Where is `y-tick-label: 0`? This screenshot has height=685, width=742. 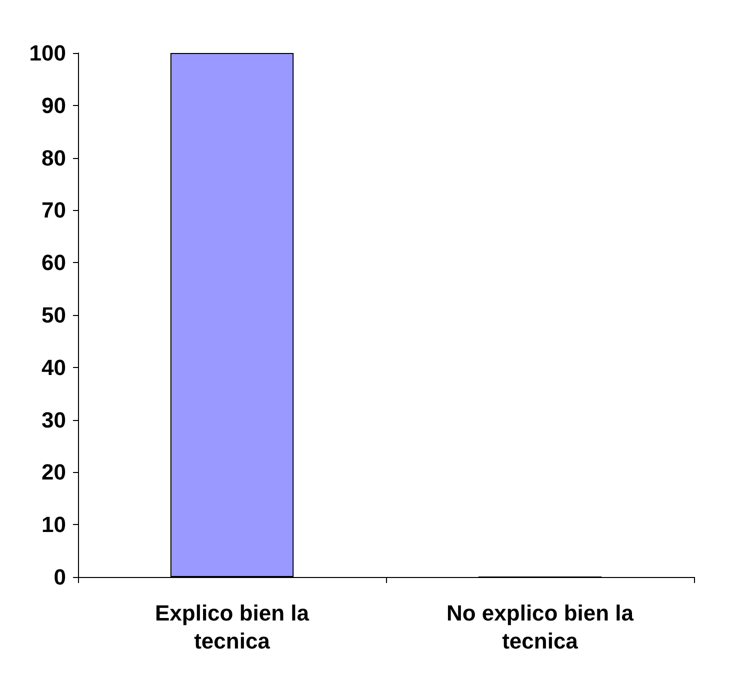 y-tick-label: 0 is located at coordinates (60, 577).